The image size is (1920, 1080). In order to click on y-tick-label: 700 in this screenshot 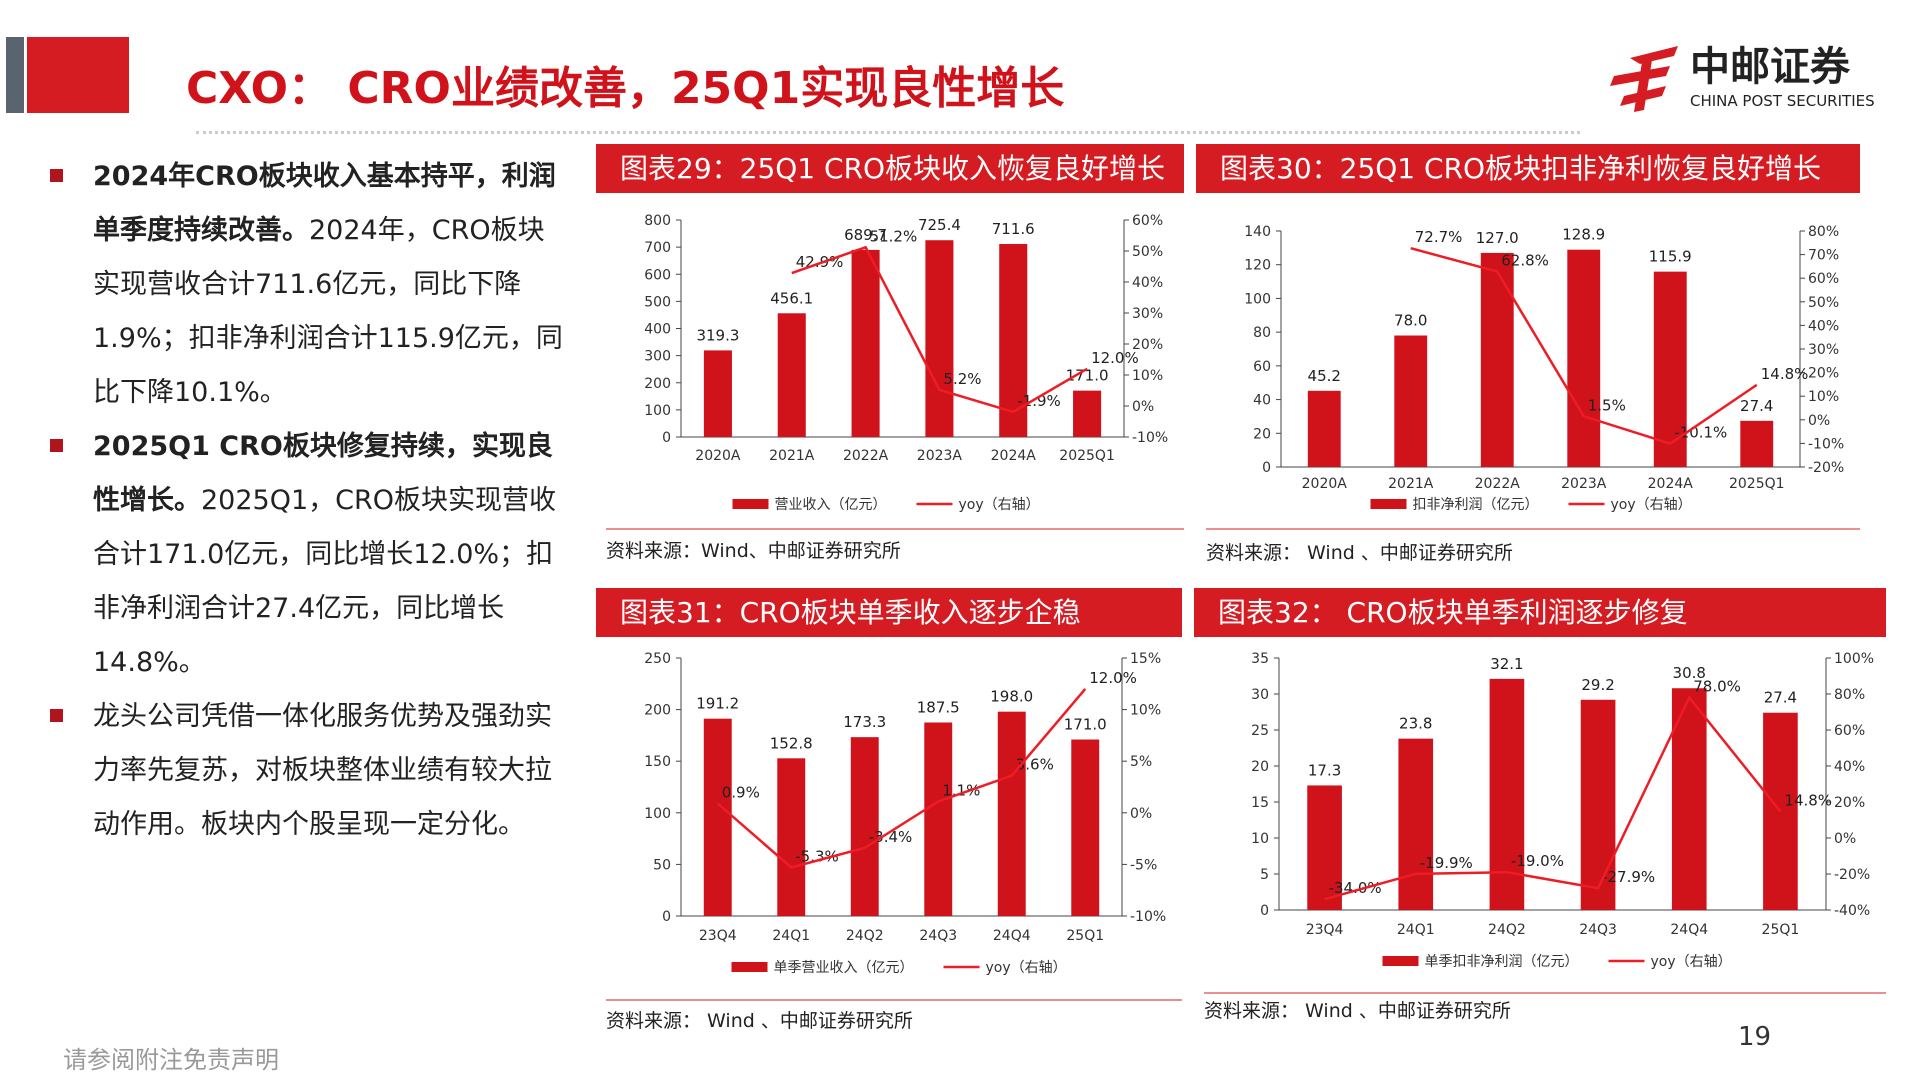, I will do `click(657, 248)`.